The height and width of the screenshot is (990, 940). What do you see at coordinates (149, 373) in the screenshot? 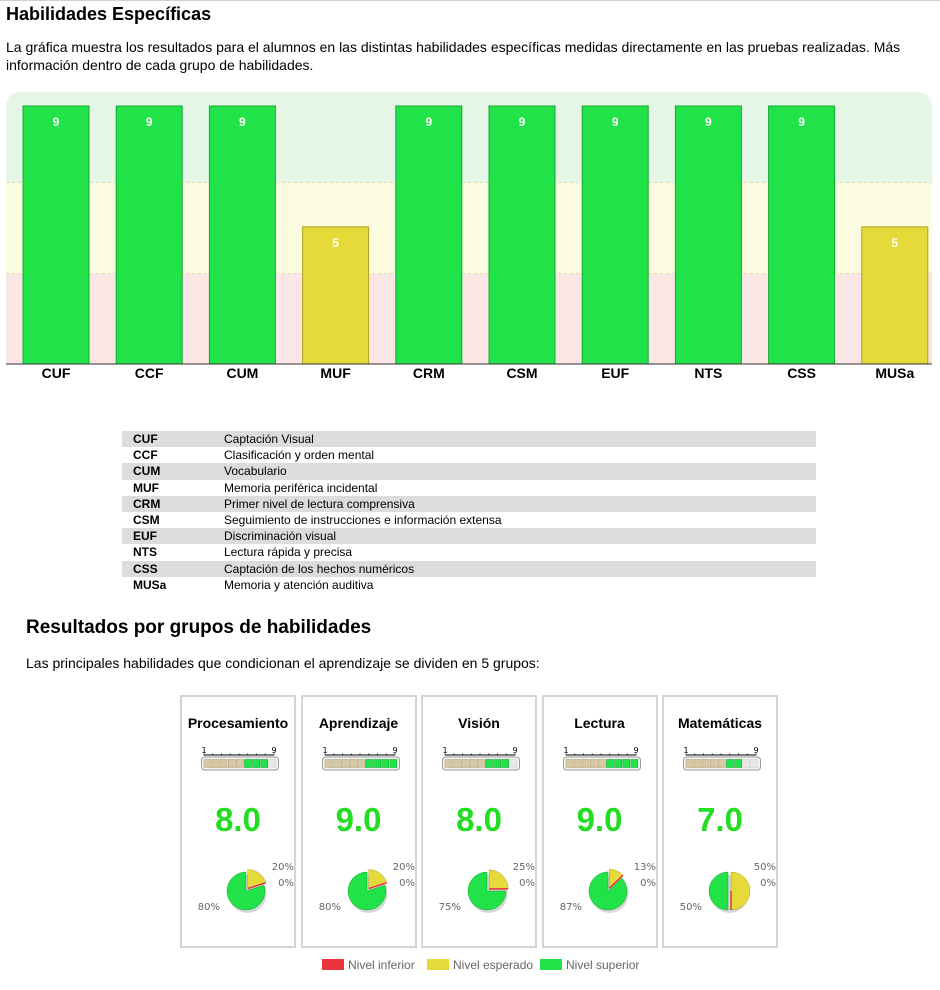
I see `x-tick-label-ccf: CCF` at bounding box center [149, 373].